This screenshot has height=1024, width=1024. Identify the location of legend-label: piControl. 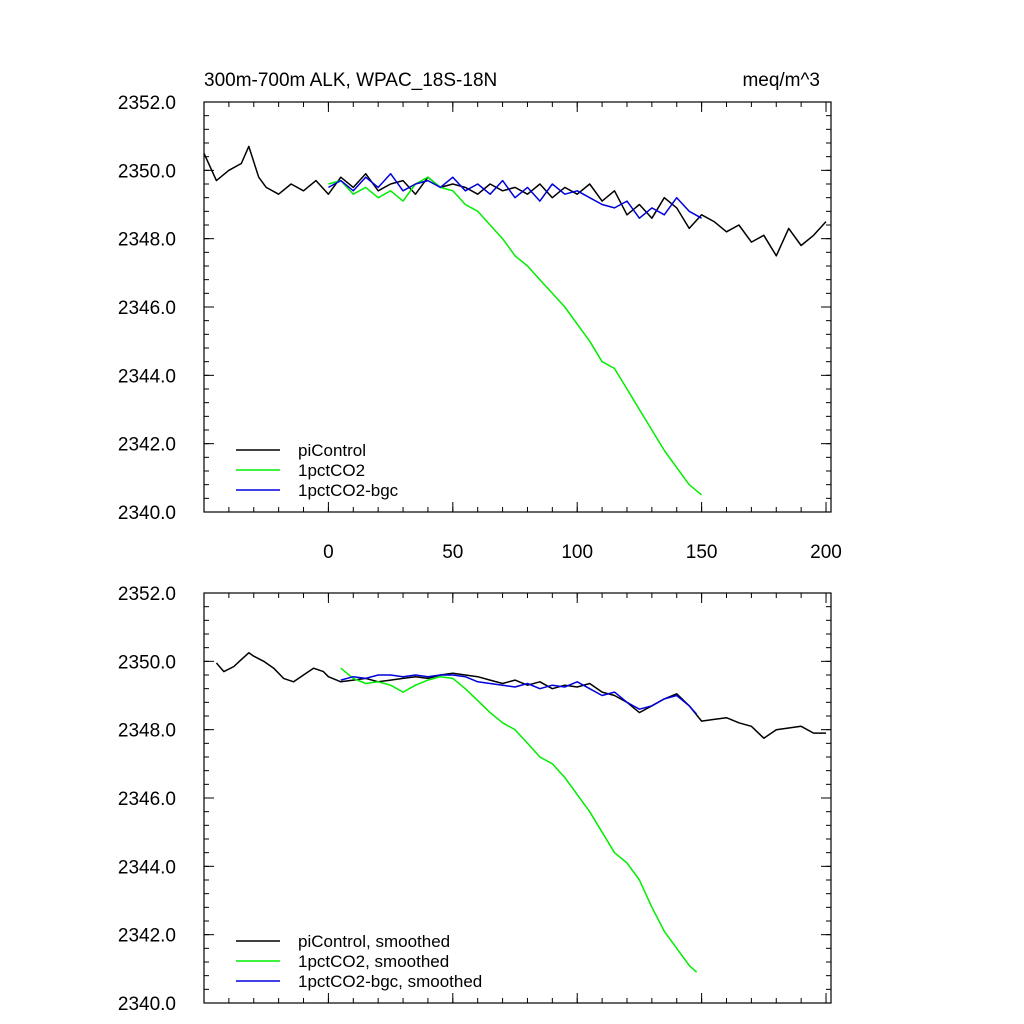
(332, 450).